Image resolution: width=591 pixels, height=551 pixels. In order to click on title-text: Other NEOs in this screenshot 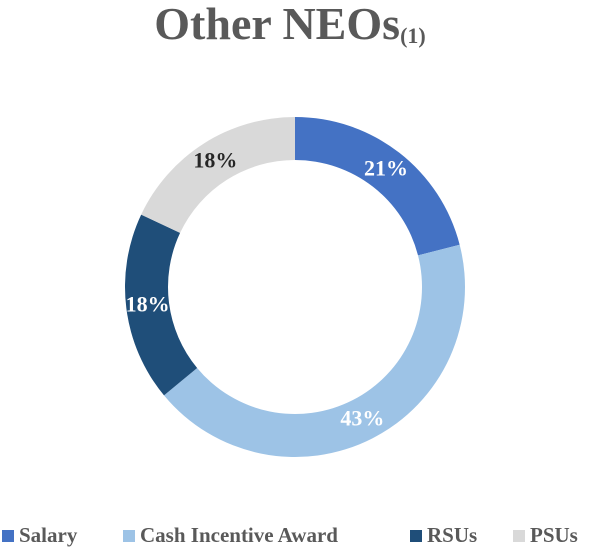, I will do `click(277, 24)`.